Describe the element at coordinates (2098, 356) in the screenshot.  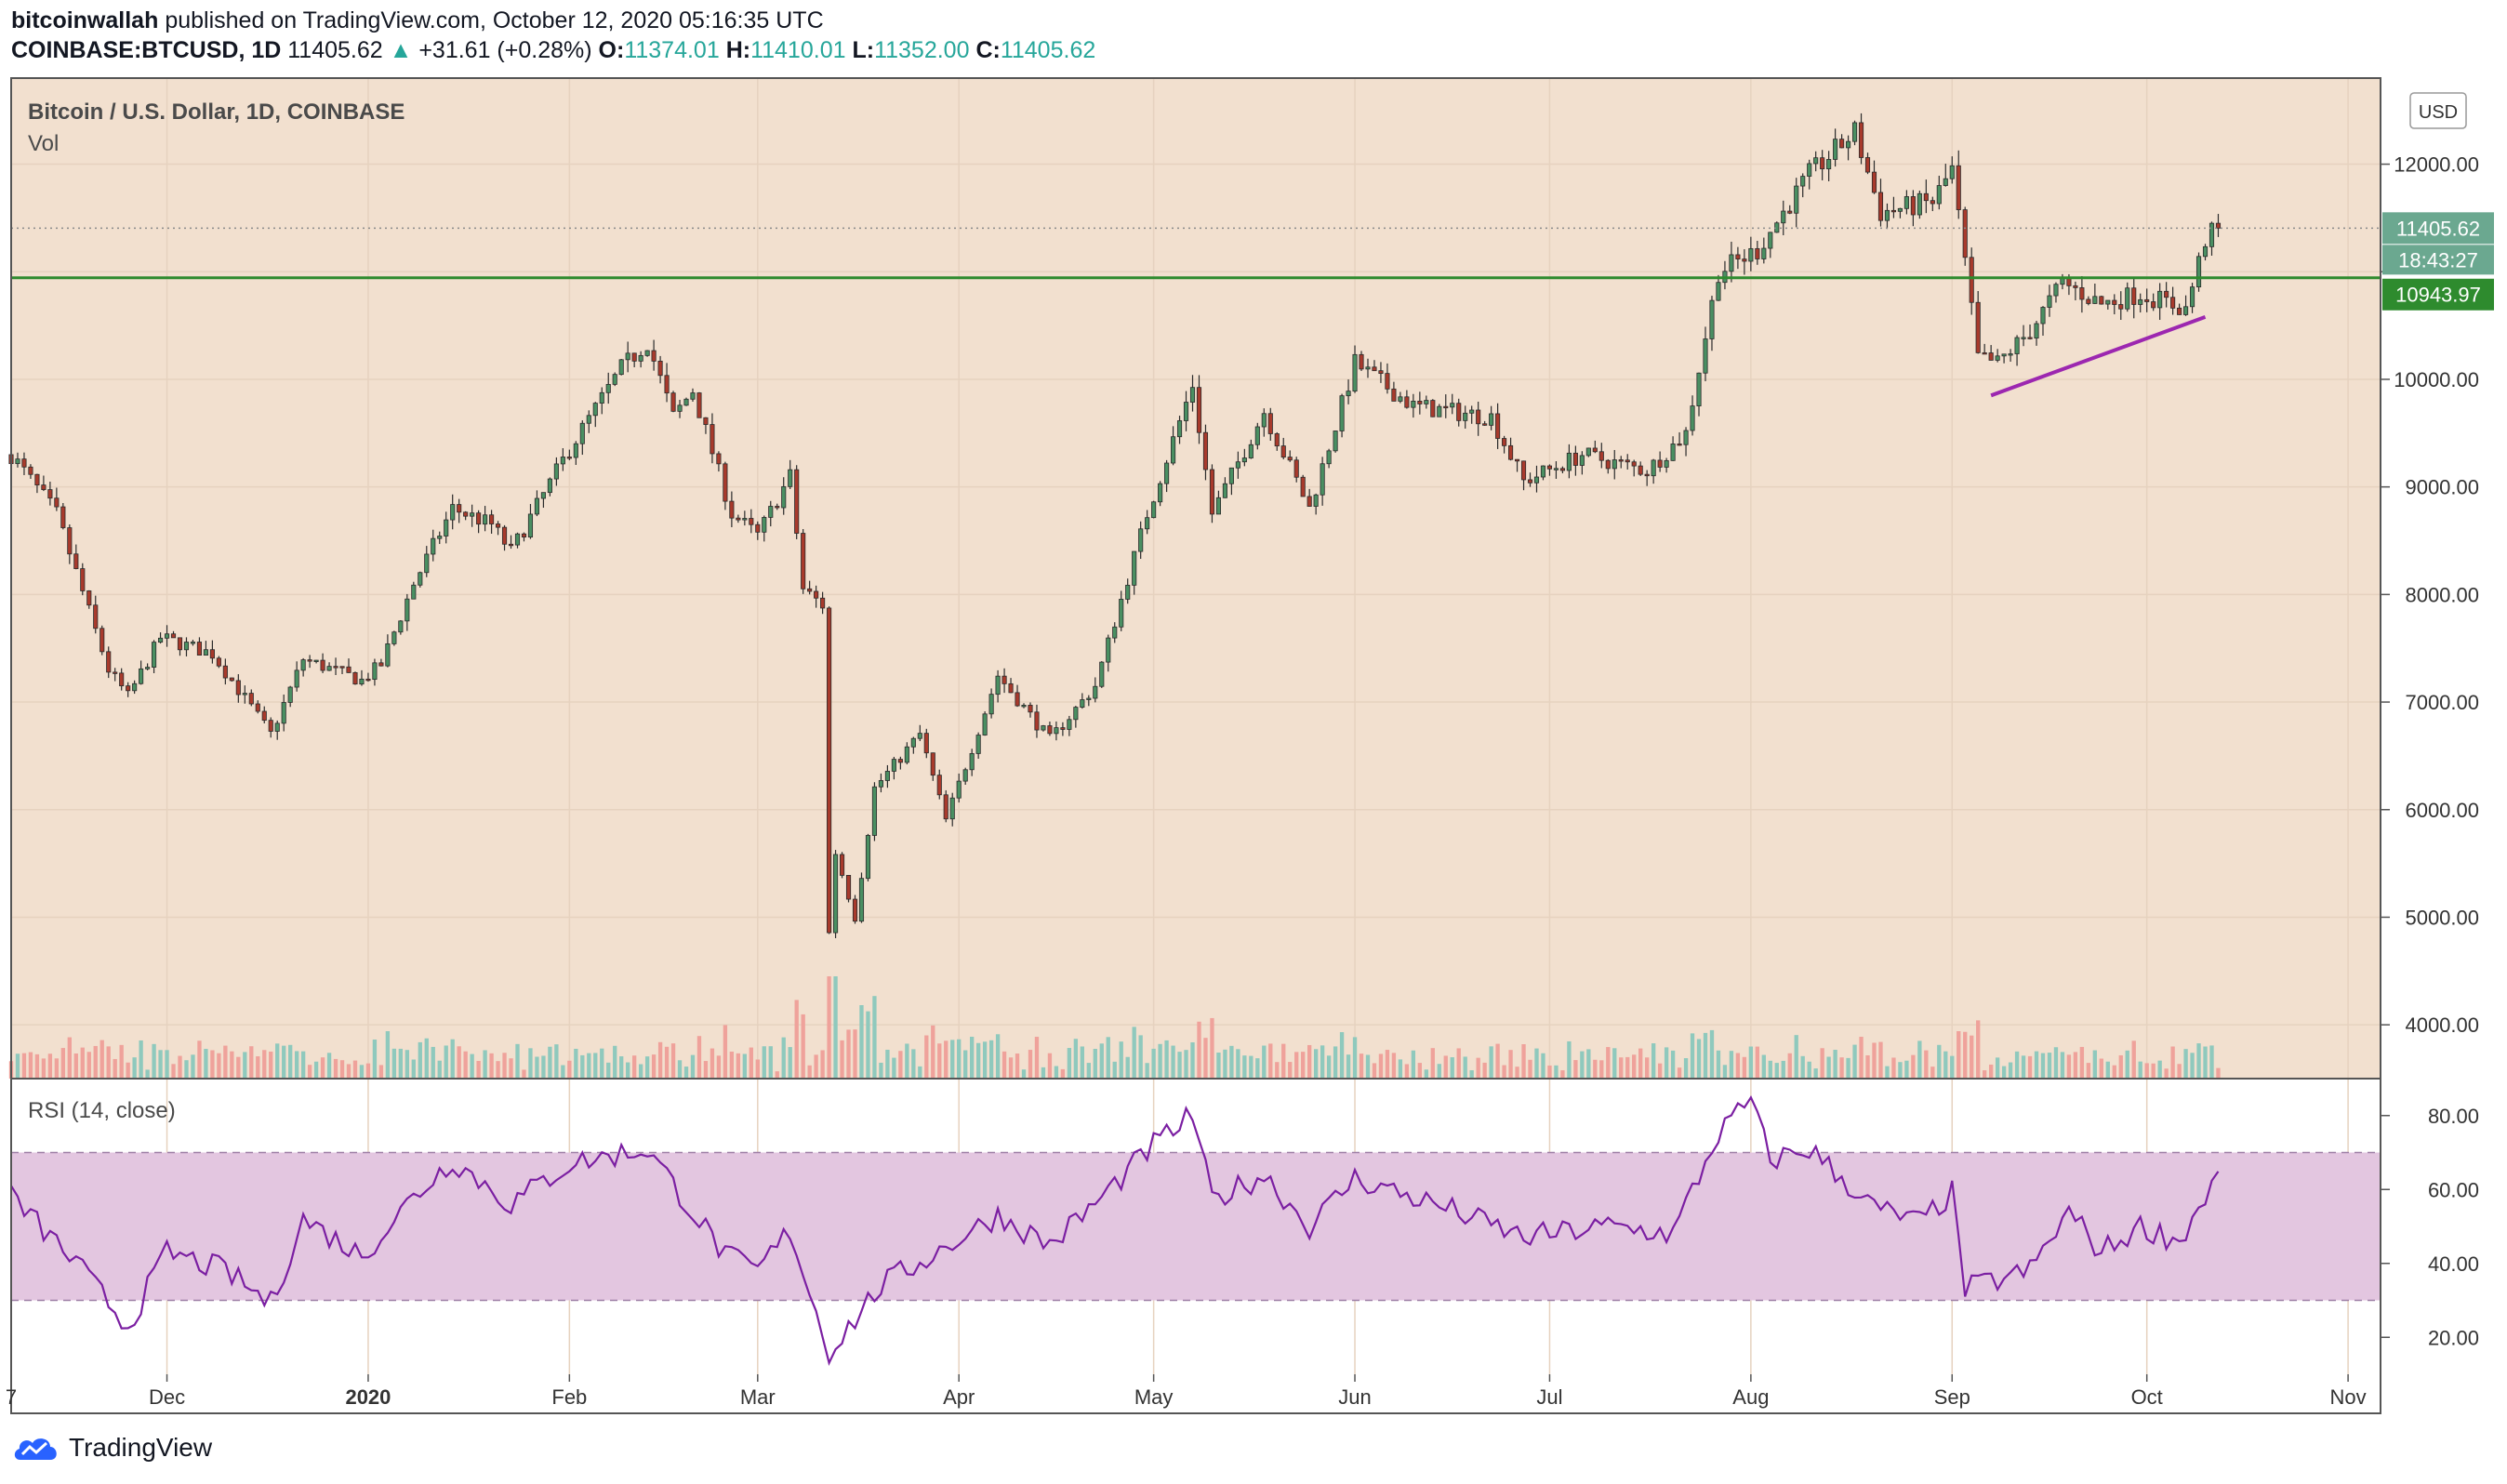
I see `support-trendline` at that location.